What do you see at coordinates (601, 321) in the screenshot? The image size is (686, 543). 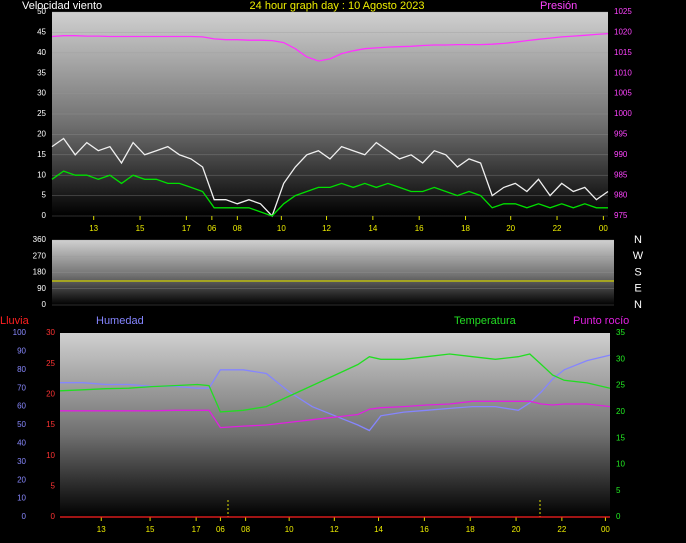 I see `legend-label: Punto rocío` at bounding box center [601, 321].